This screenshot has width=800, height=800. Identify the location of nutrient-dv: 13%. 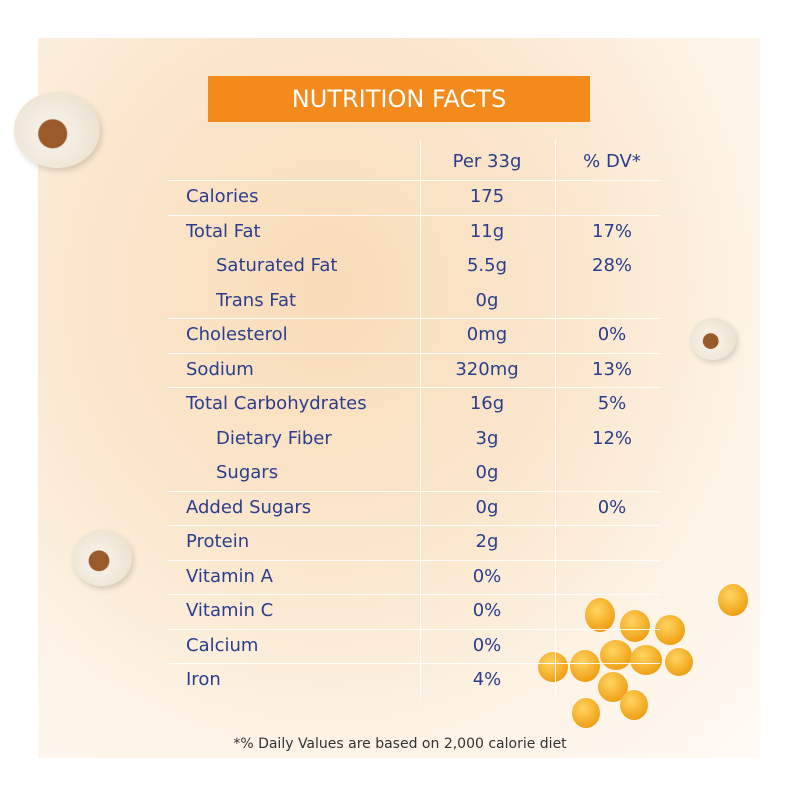
(612, 369).